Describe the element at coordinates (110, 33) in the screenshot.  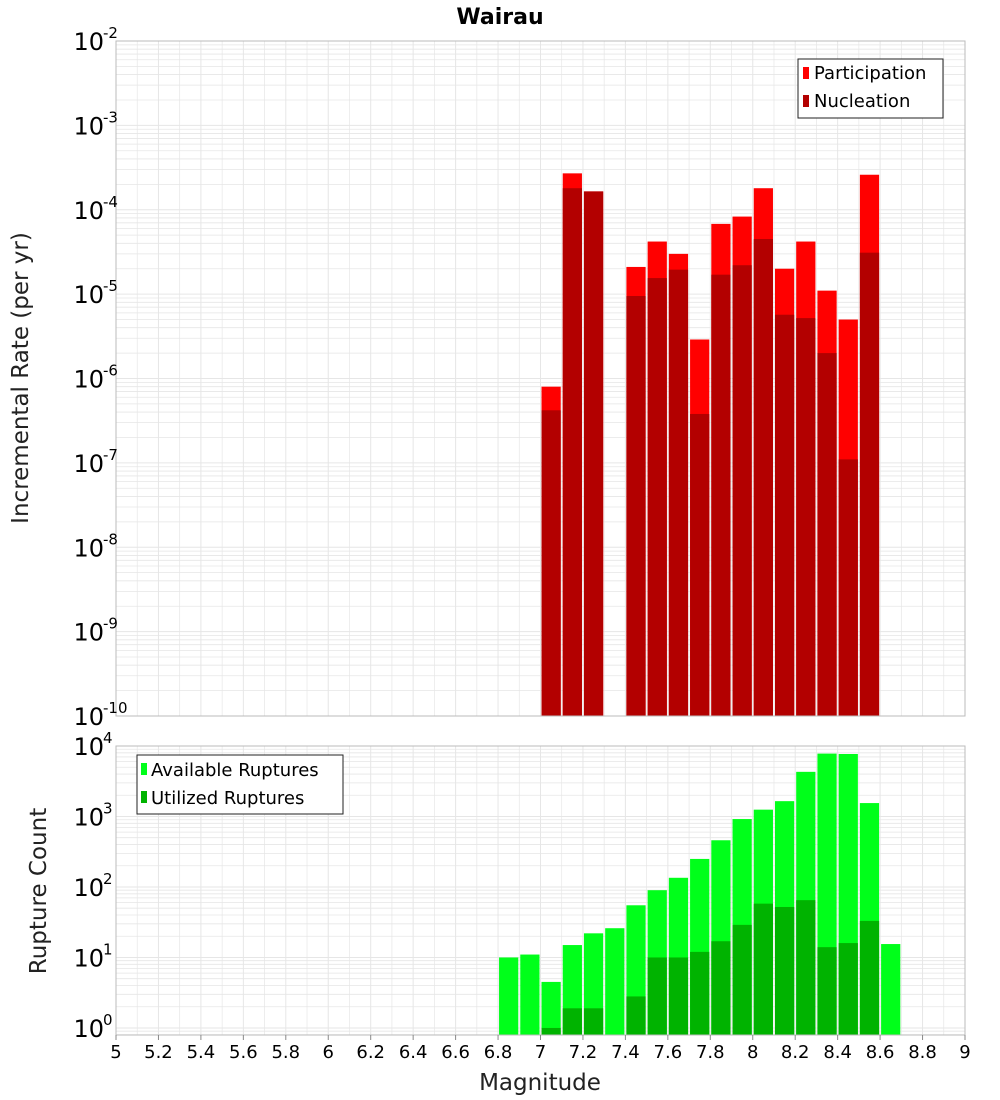
I see `y-tick-label-exponent: -2` at that location.